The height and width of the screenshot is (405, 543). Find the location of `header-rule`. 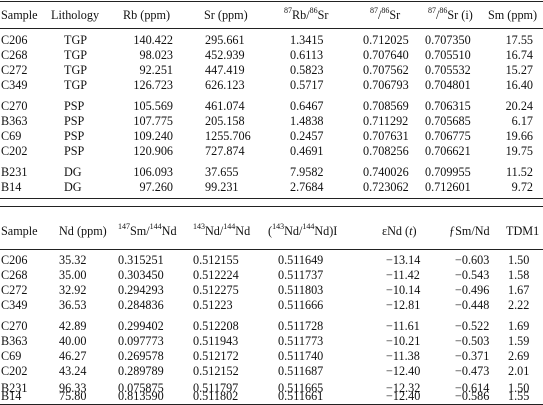

header-rule is located at coordinates (271, 28).